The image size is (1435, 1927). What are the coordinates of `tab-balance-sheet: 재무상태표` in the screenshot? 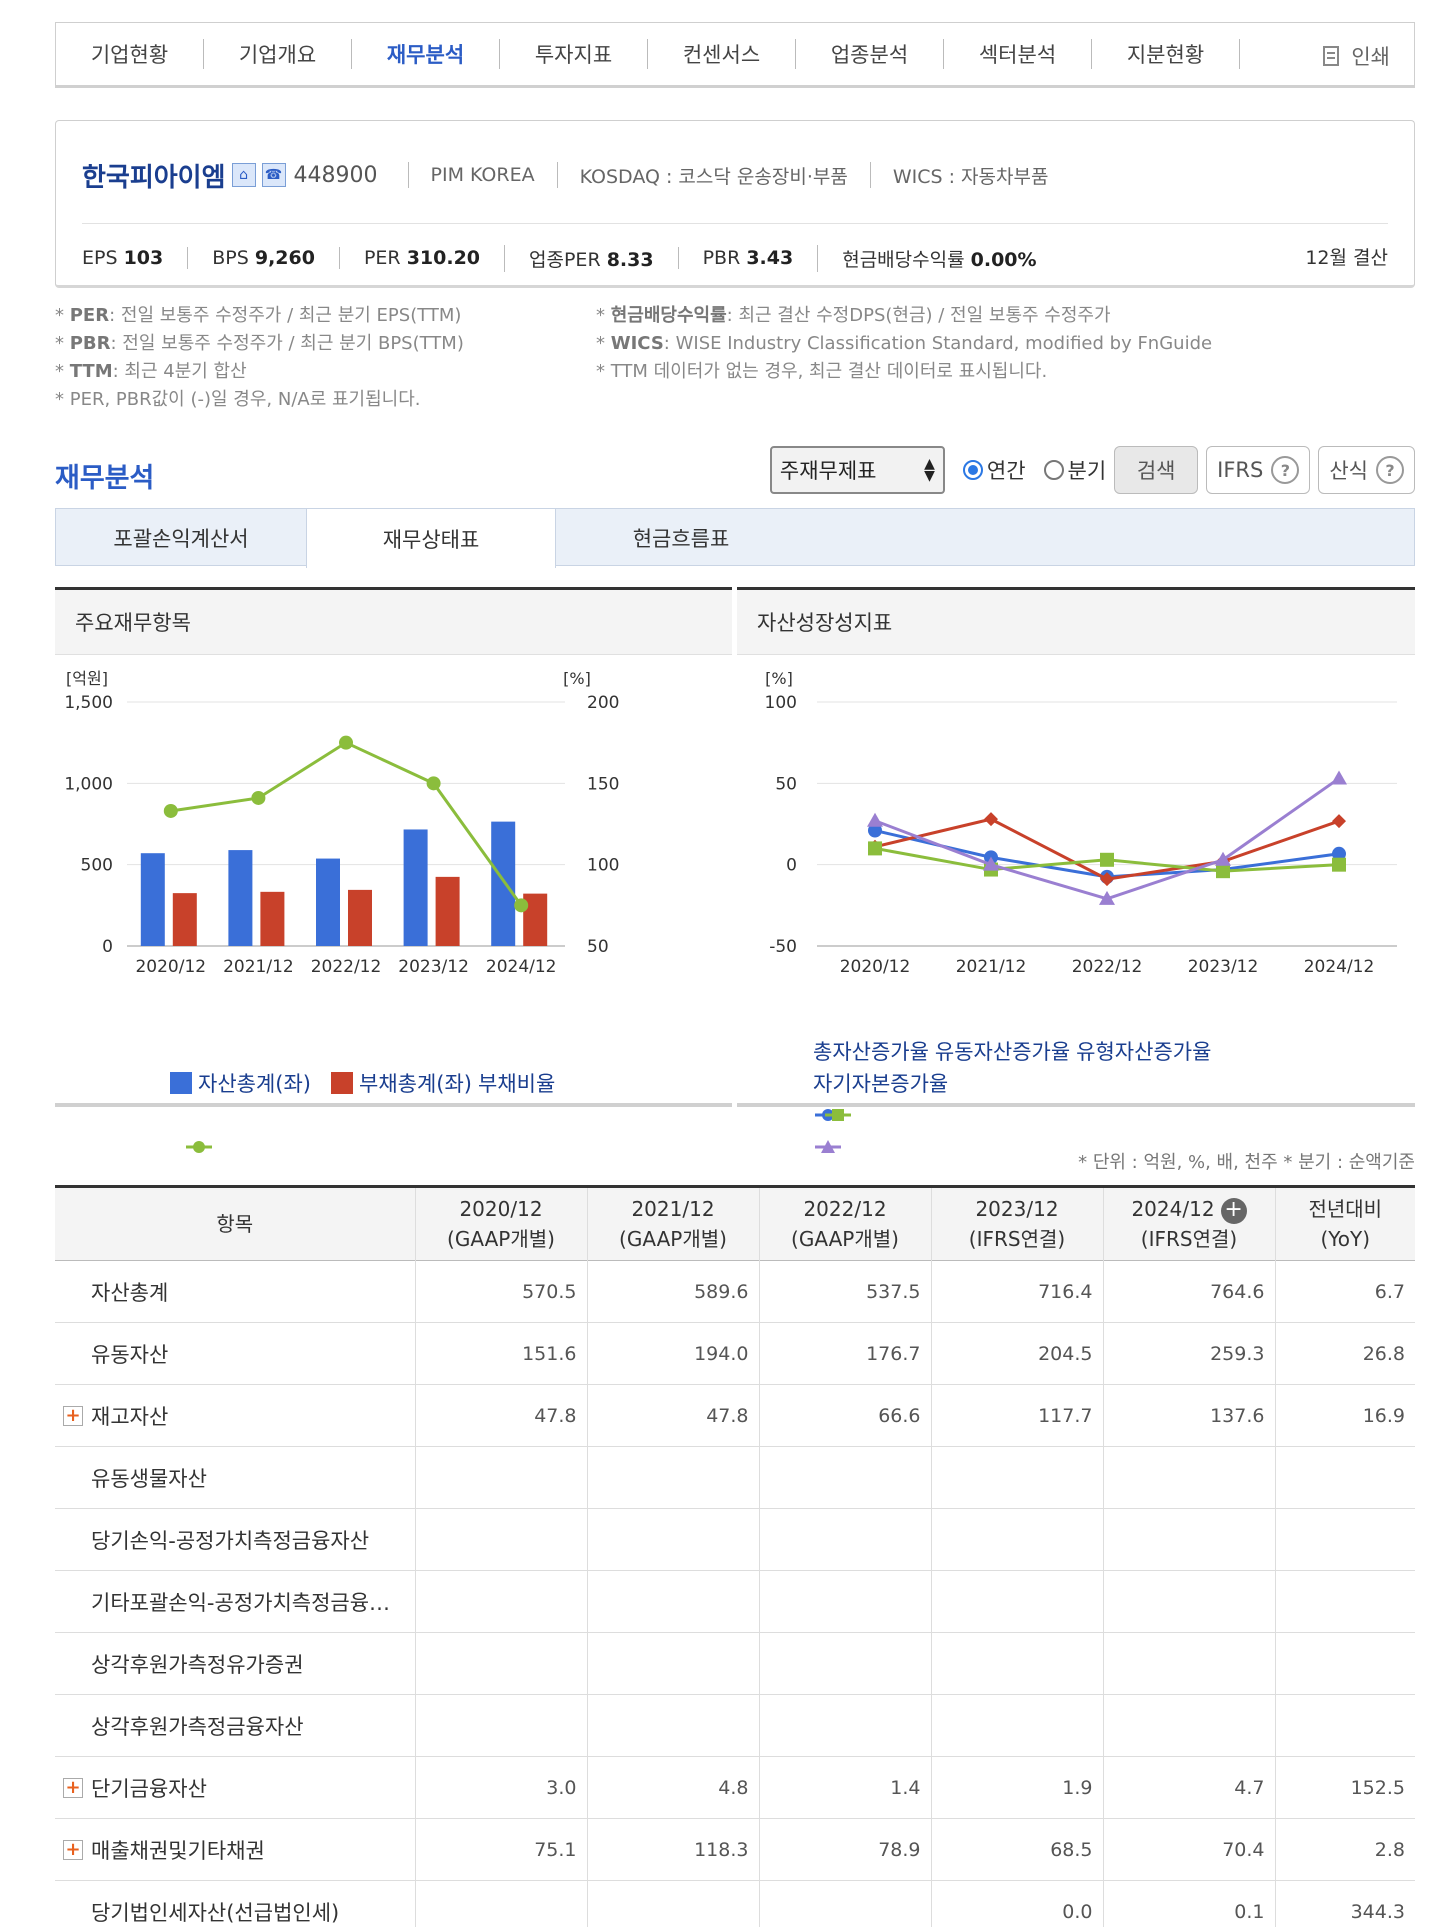 It's located at (431, 538).